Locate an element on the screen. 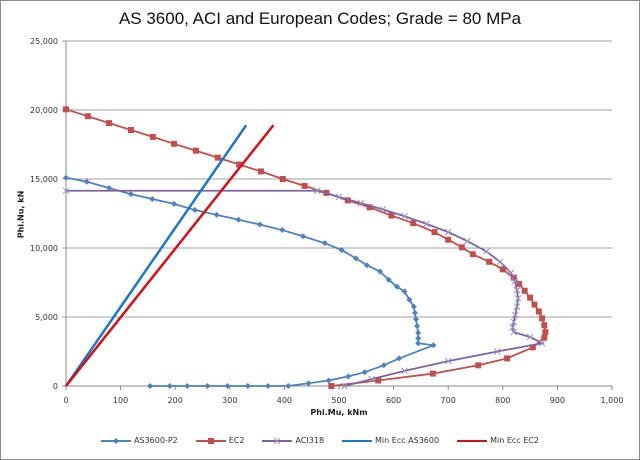  x-tick-label: 100 is located at coordinates (120, 400).